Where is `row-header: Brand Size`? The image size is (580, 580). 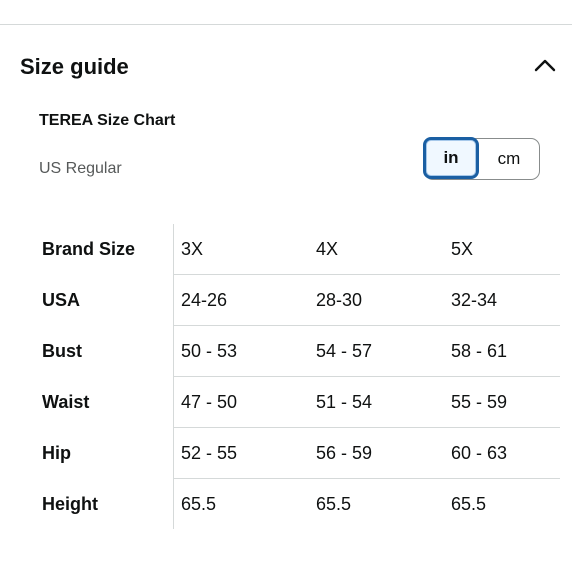 row-header: Brand Size is located at coordinates (106, 249).